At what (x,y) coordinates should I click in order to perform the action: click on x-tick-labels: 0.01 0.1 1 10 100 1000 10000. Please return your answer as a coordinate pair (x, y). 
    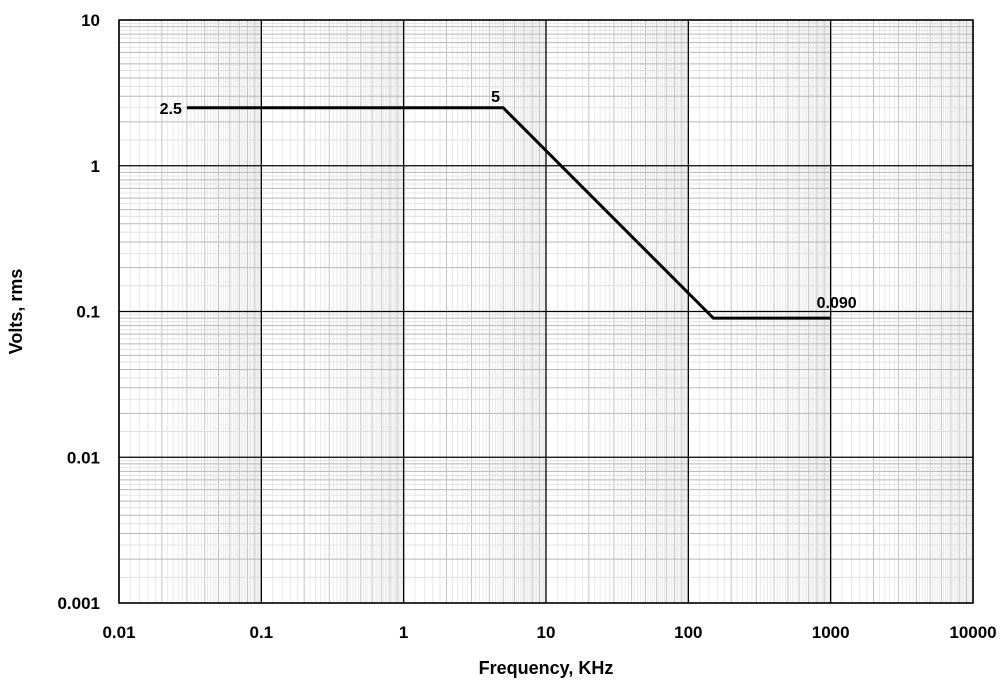
    Looking at the image, I should click on (549, 632).